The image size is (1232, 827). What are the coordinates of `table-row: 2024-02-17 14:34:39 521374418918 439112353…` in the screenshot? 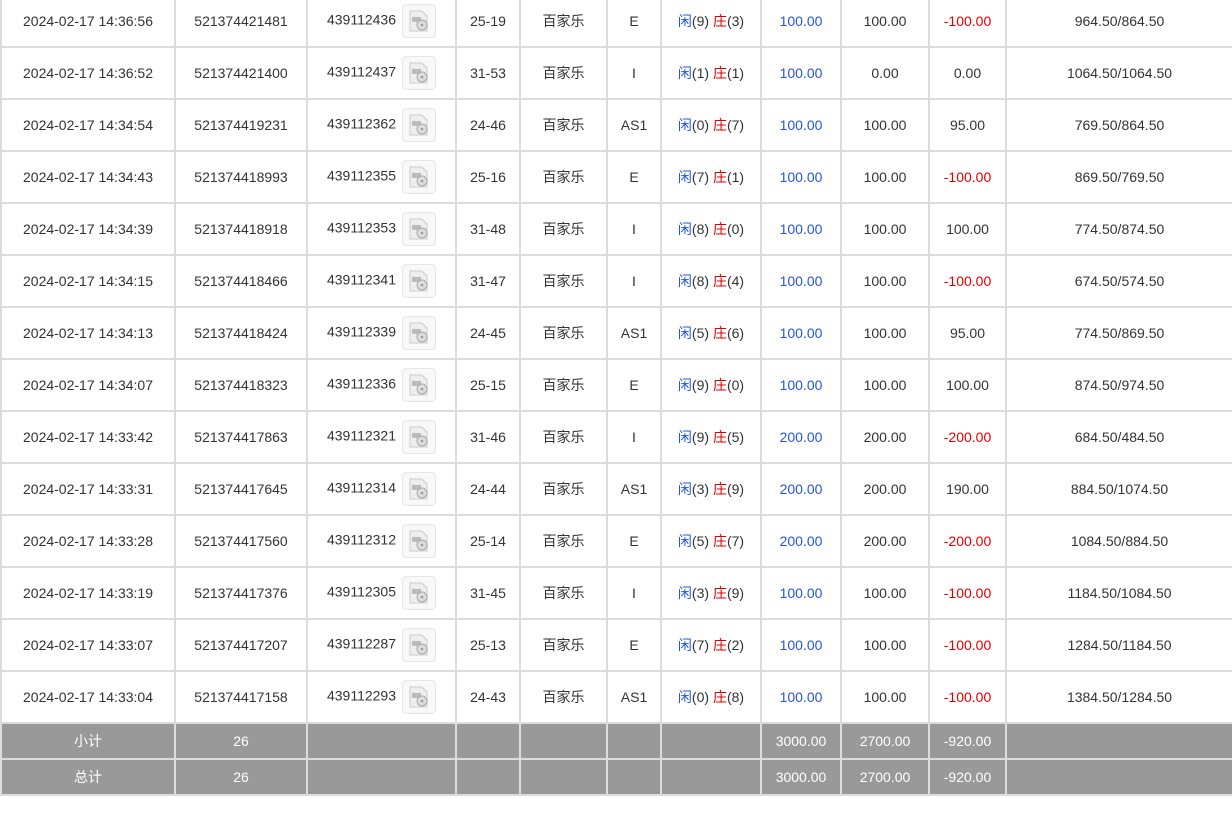 It's located at (616, 229).